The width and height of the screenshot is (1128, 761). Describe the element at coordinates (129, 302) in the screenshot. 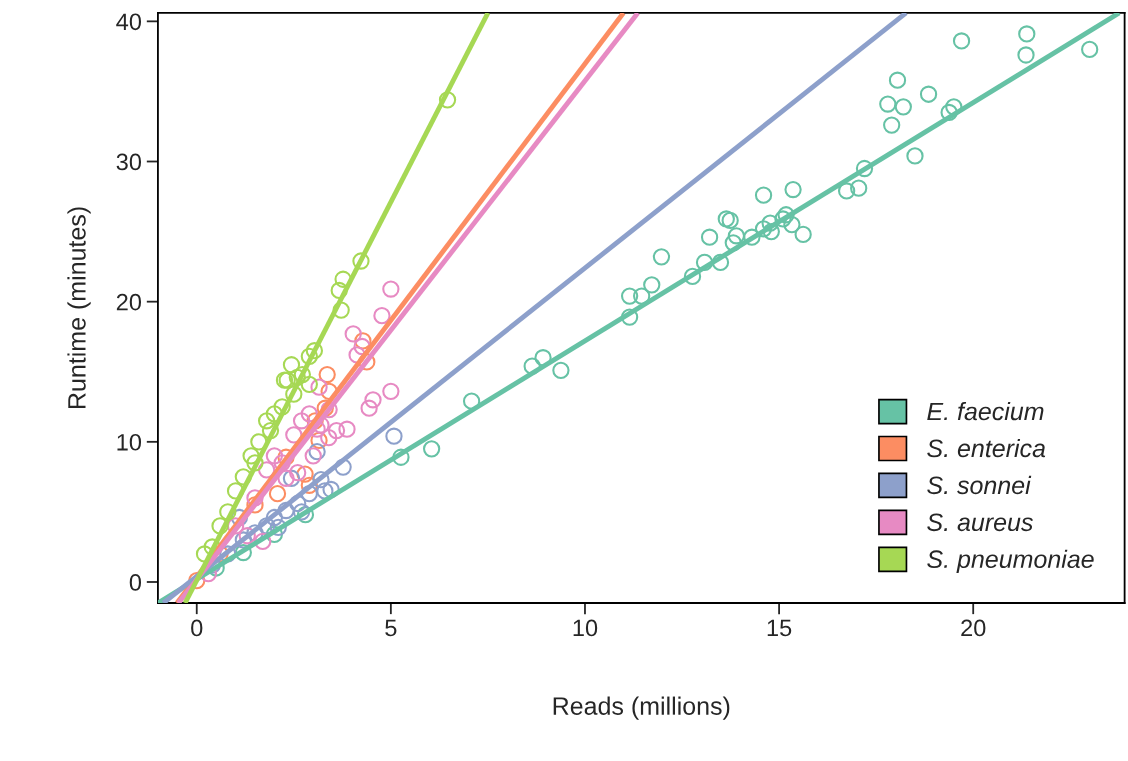

I see `y-tick-label: 20` at that location.